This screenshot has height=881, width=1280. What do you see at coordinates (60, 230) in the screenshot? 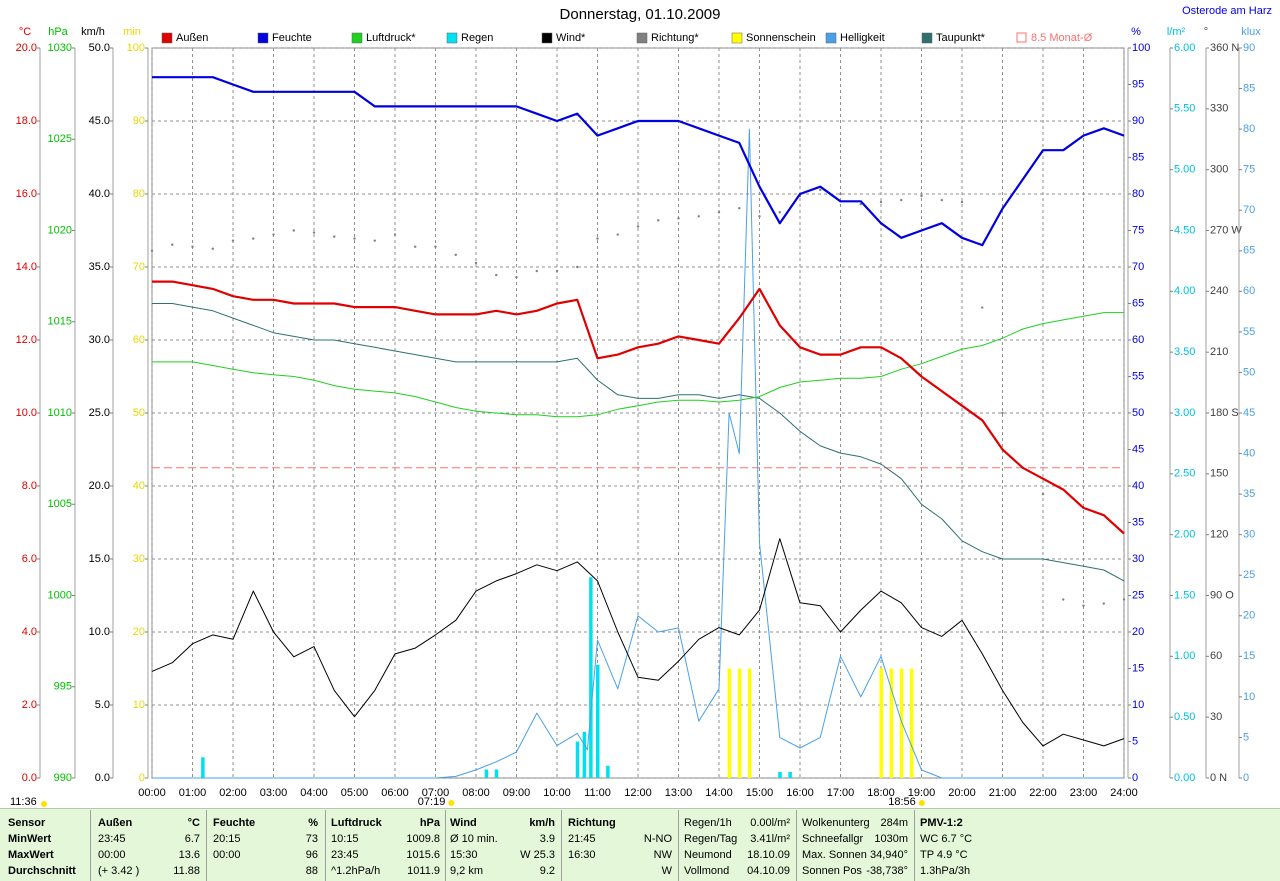
I see `y-tick-label: 1020` at bounding box center [60, 230].